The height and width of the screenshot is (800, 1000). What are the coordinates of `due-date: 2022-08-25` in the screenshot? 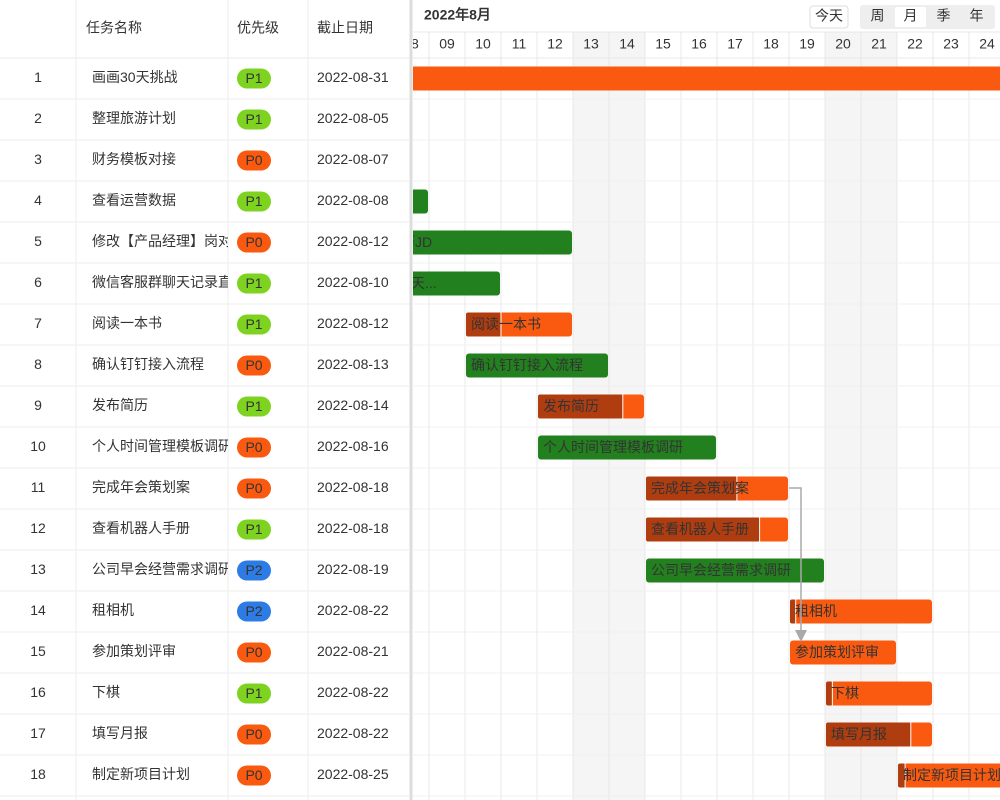 It's located at (353, 774).